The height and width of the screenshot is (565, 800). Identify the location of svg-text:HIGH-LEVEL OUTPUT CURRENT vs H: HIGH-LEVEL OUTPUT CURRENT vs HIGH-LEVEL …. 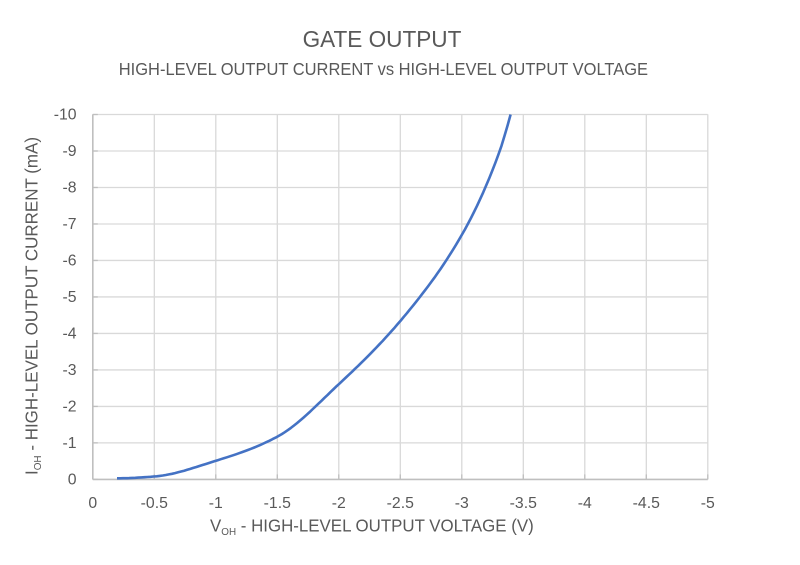
(383, 69).